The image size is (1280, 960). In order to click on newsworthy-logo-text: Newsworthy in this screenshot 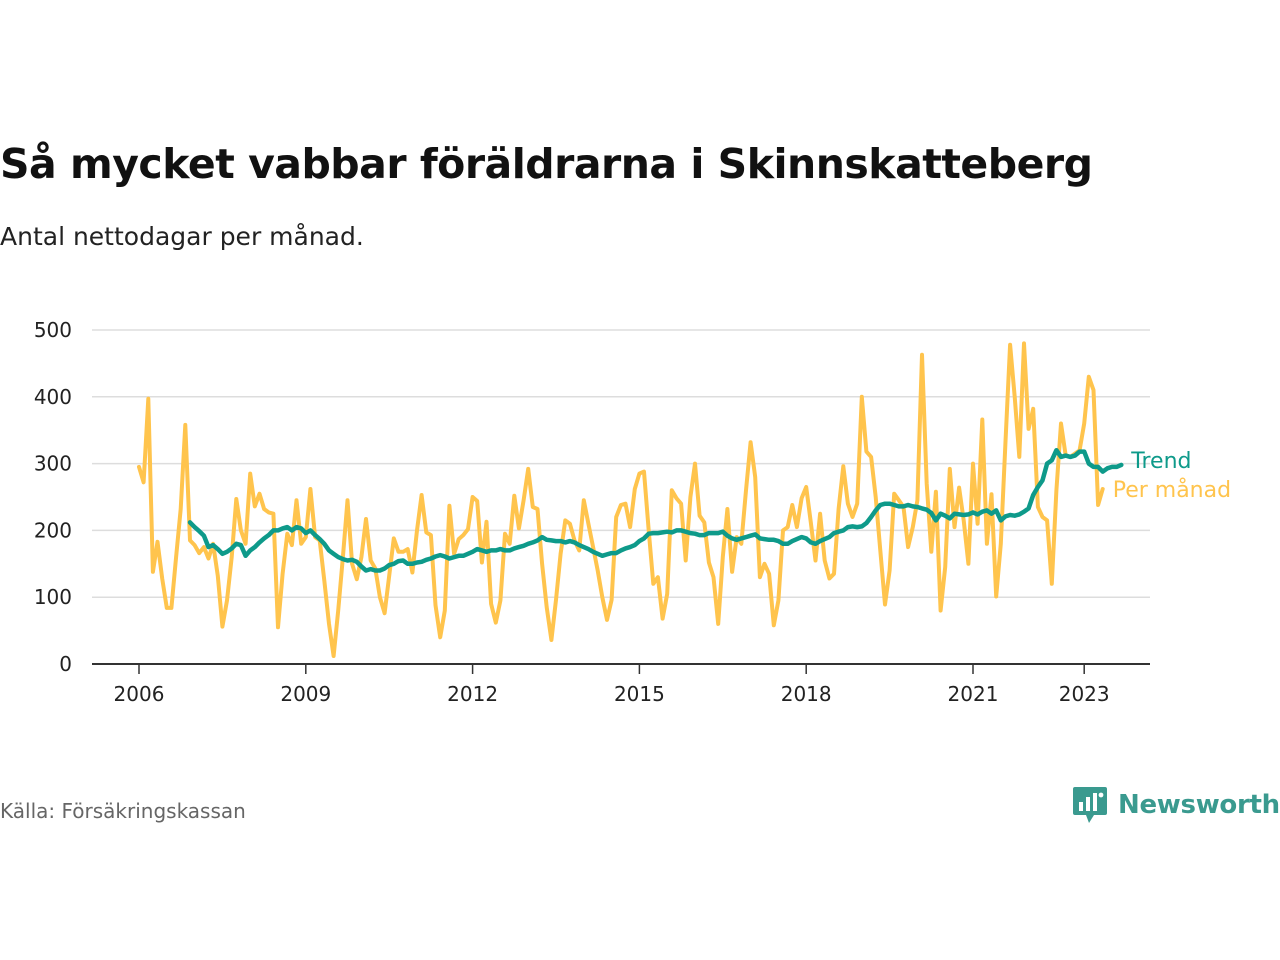, I will do `click(1199, 805)`.